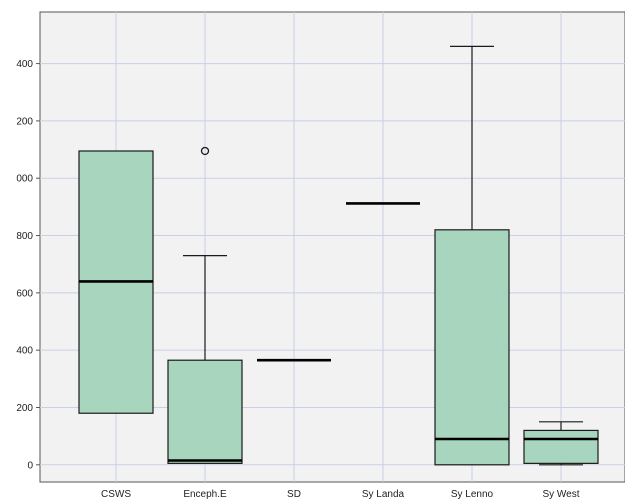  Describe the element at coordinates (116, 282) in the screenshot. I see `box-csws` at that location.